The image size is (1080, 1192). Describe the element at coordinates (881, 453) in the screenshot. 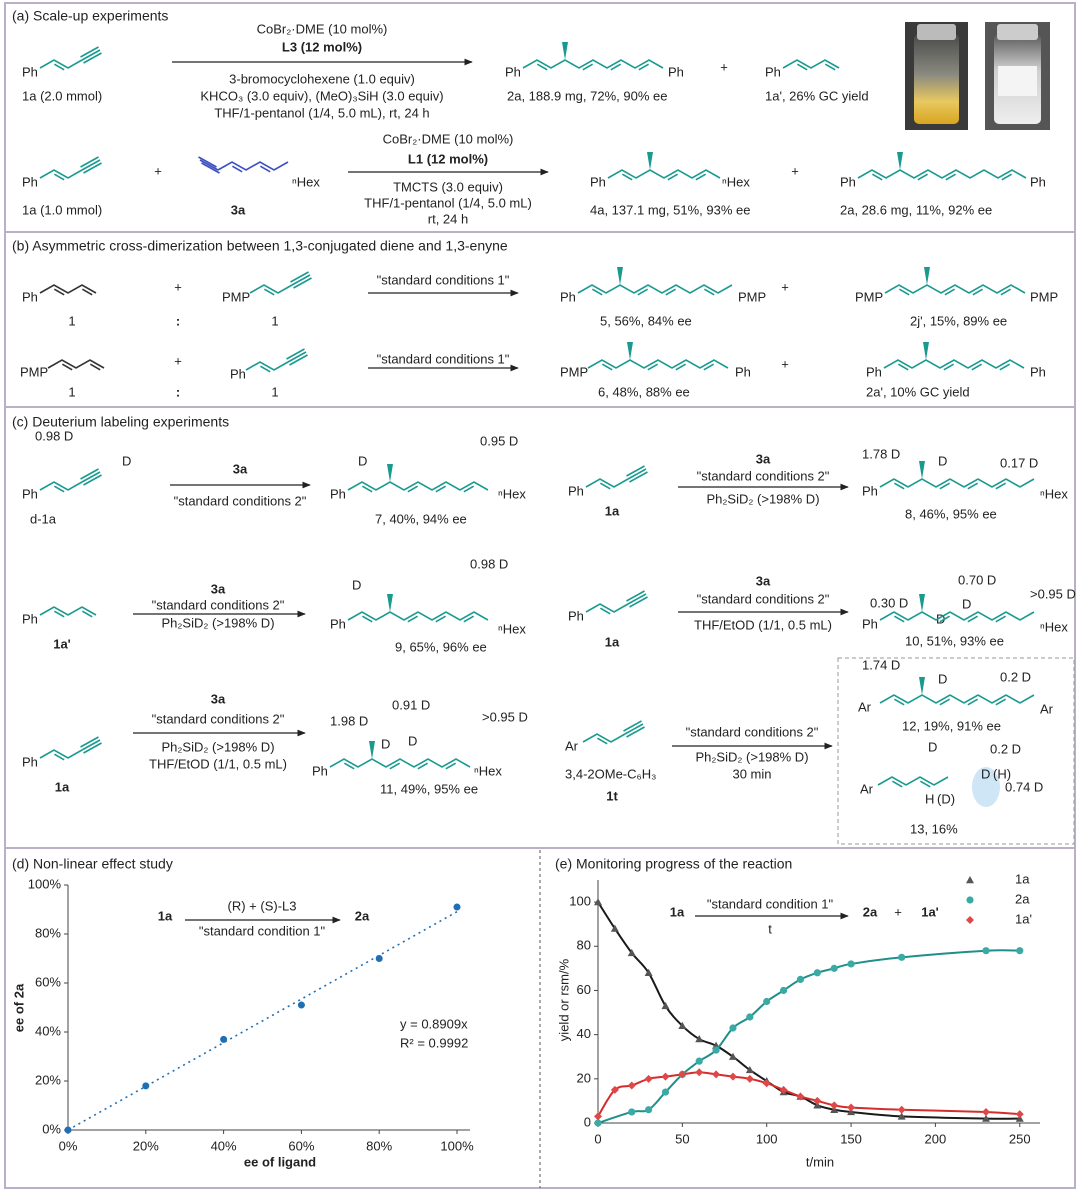

I see `scheme-text: 1.78 D` at that location.